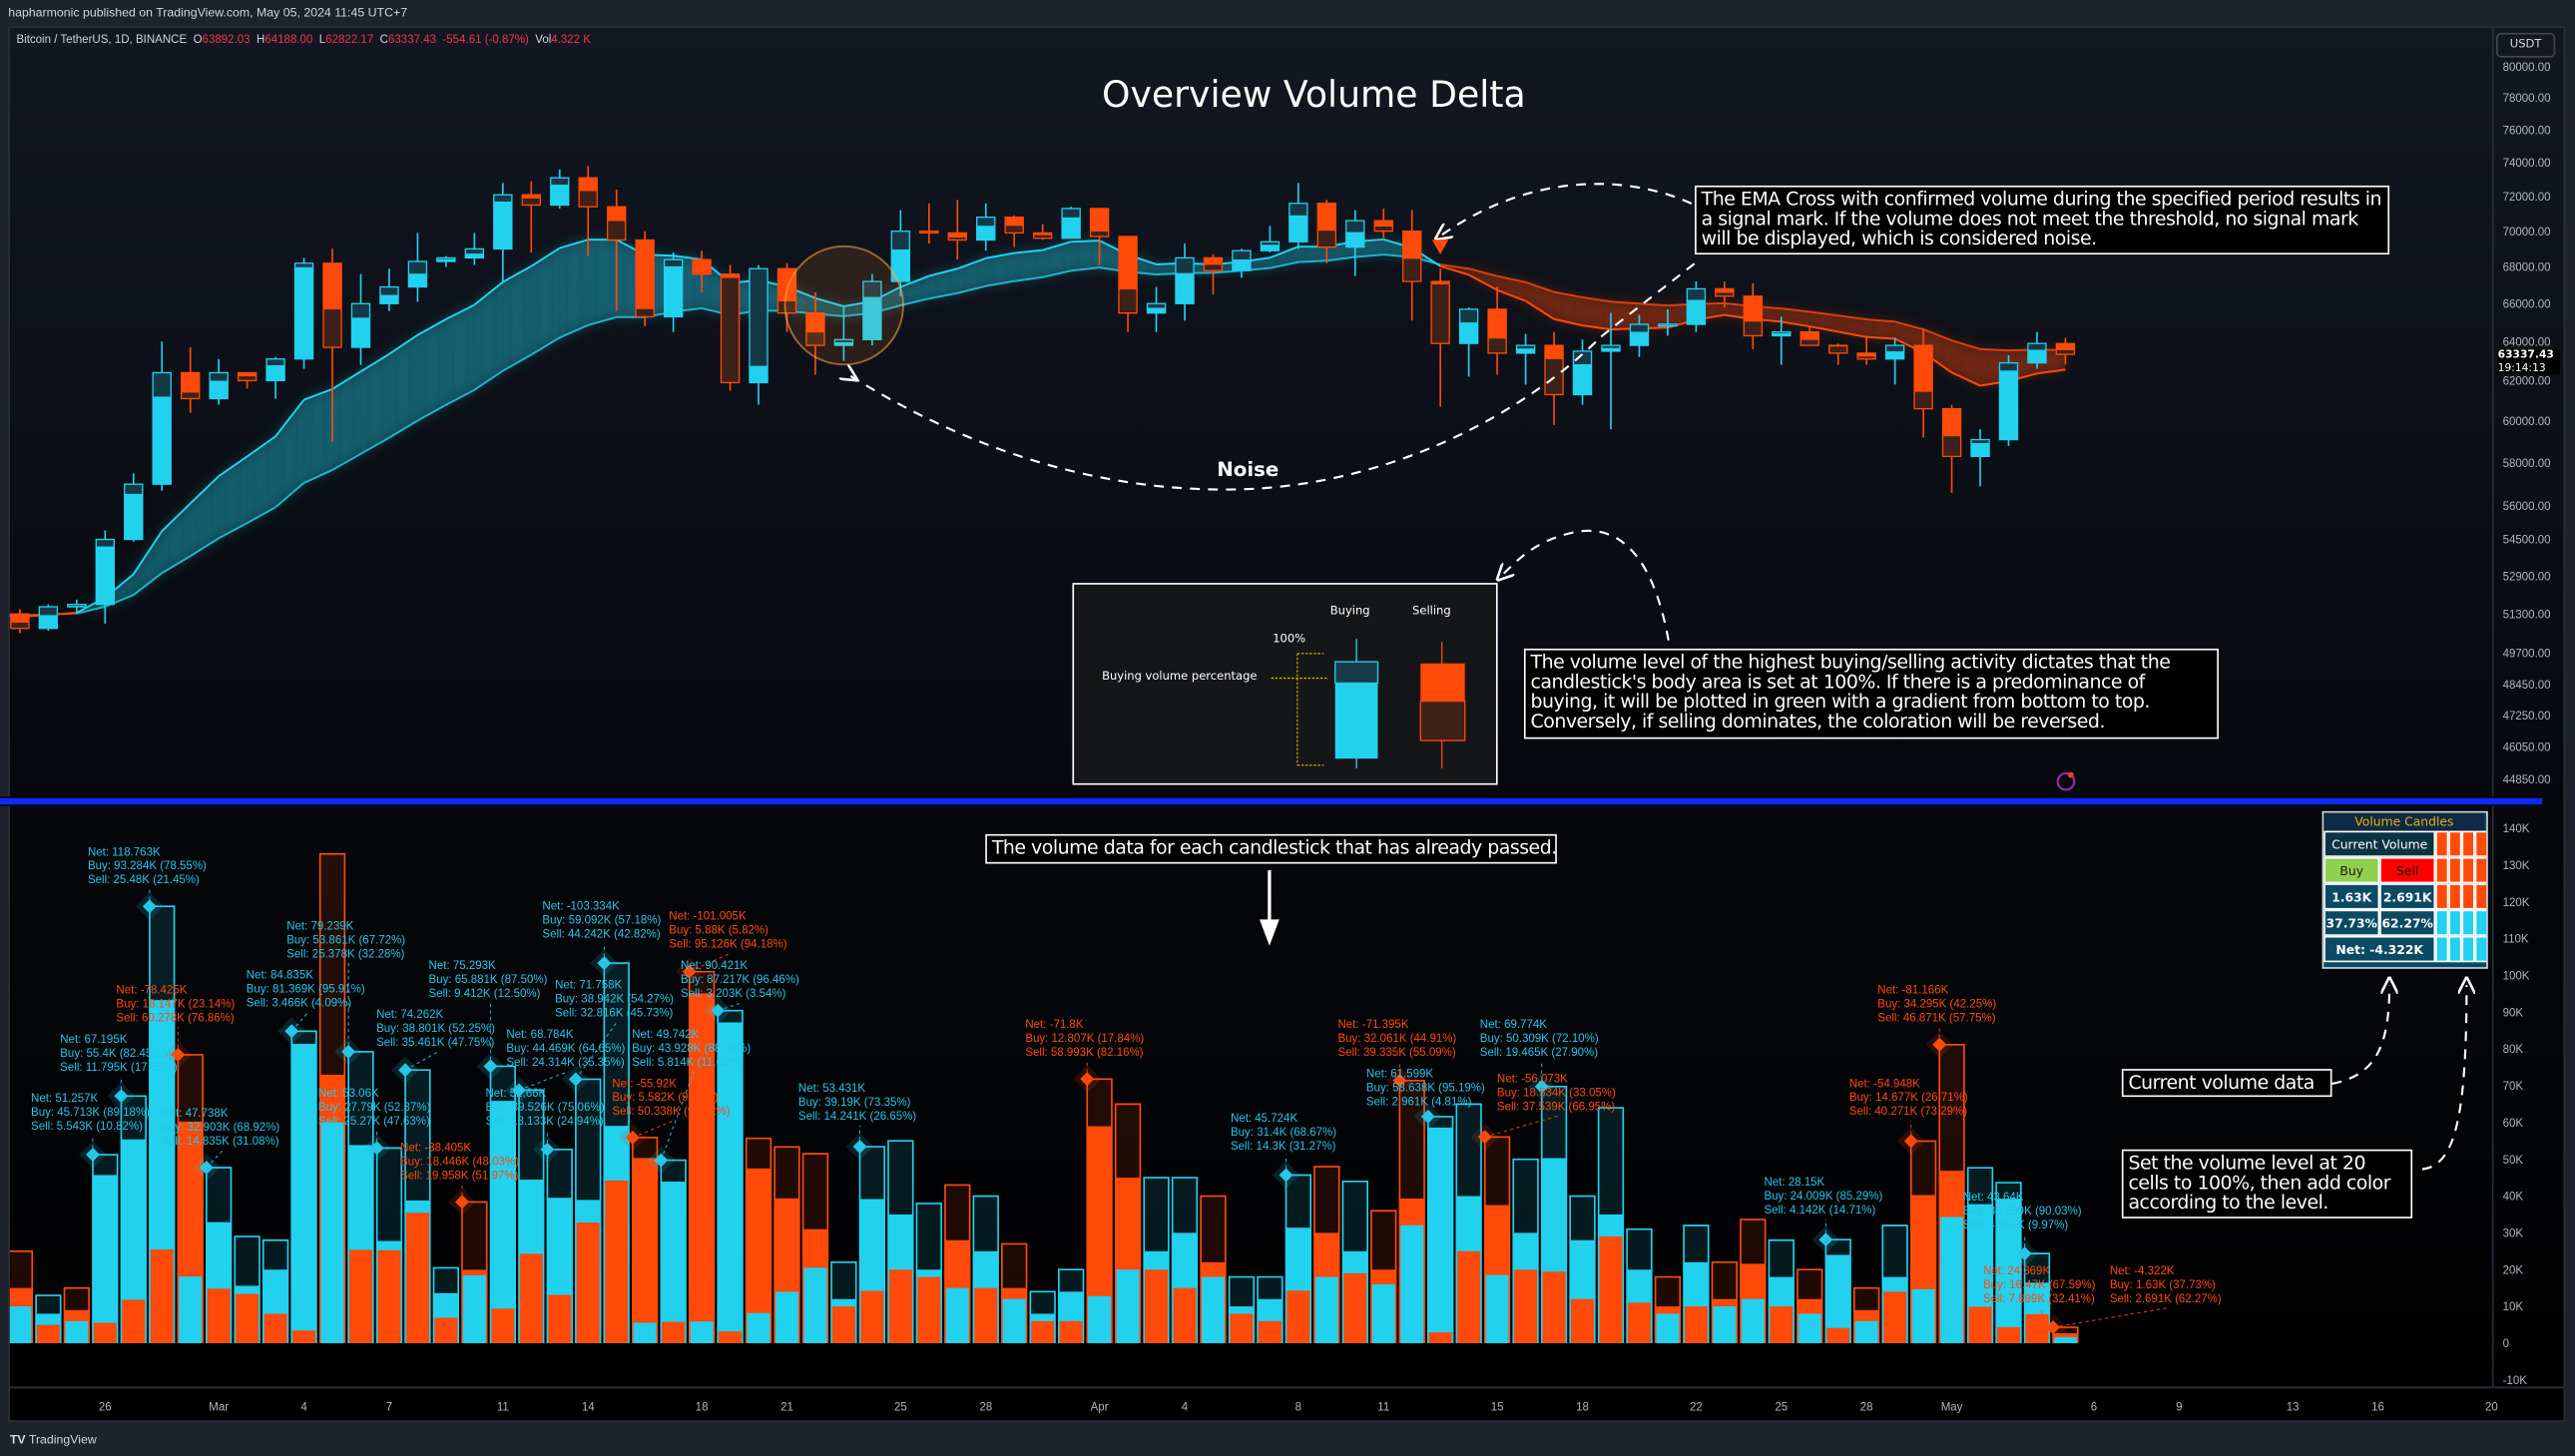 The width and height of the screenshot is (2575, 1456). I want to click on pane-separator, so click(1271, 801).